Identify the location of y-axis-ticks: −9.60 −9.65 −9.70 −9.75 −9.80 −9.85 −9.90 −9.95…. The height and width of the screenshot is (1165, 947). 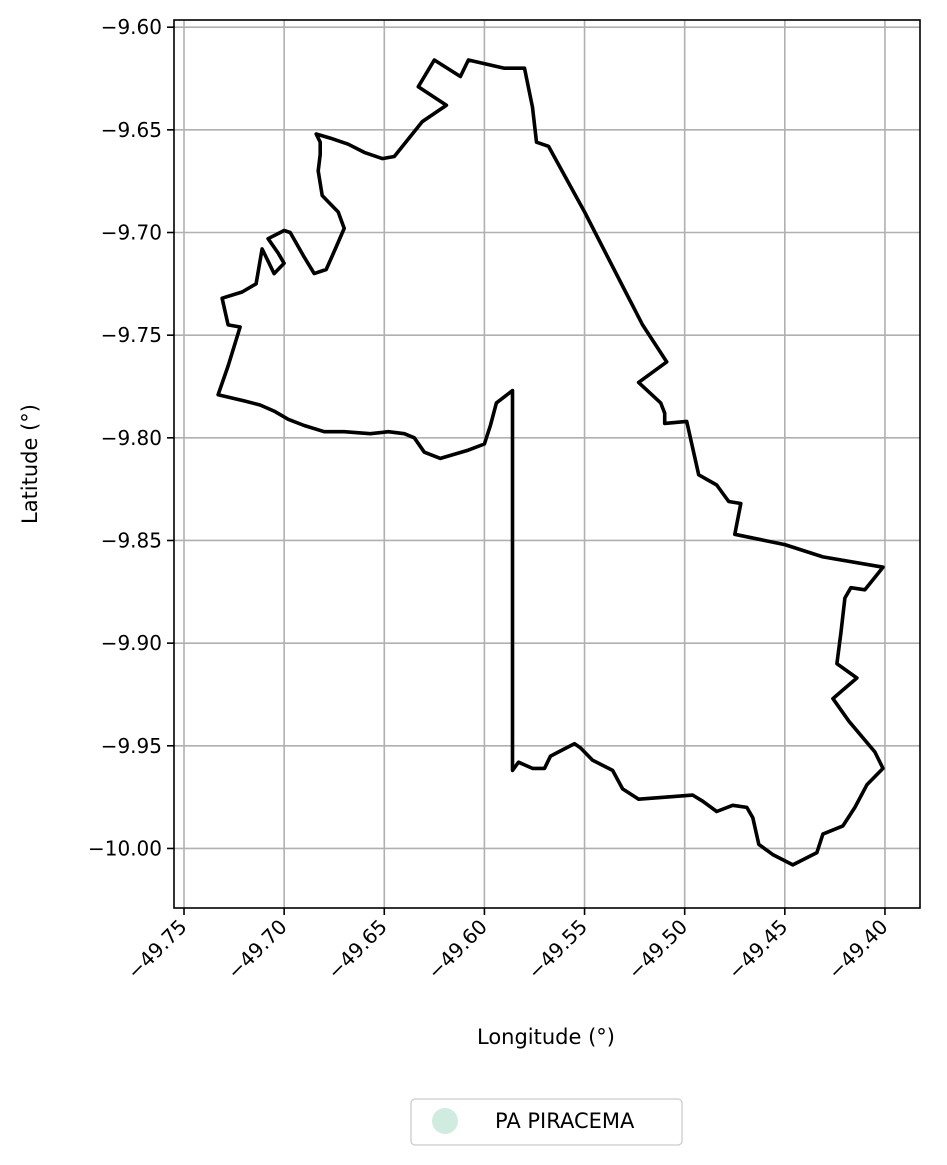
(131, 437).